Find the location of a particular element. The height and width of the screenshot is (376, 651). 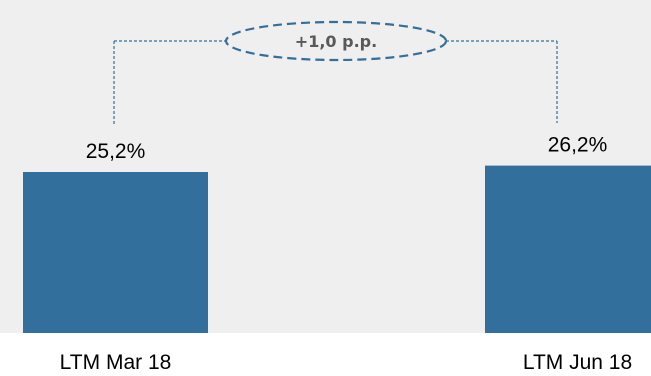

delta-annotation-label: +1,0 p.p. is located at coordinates (336, 41).